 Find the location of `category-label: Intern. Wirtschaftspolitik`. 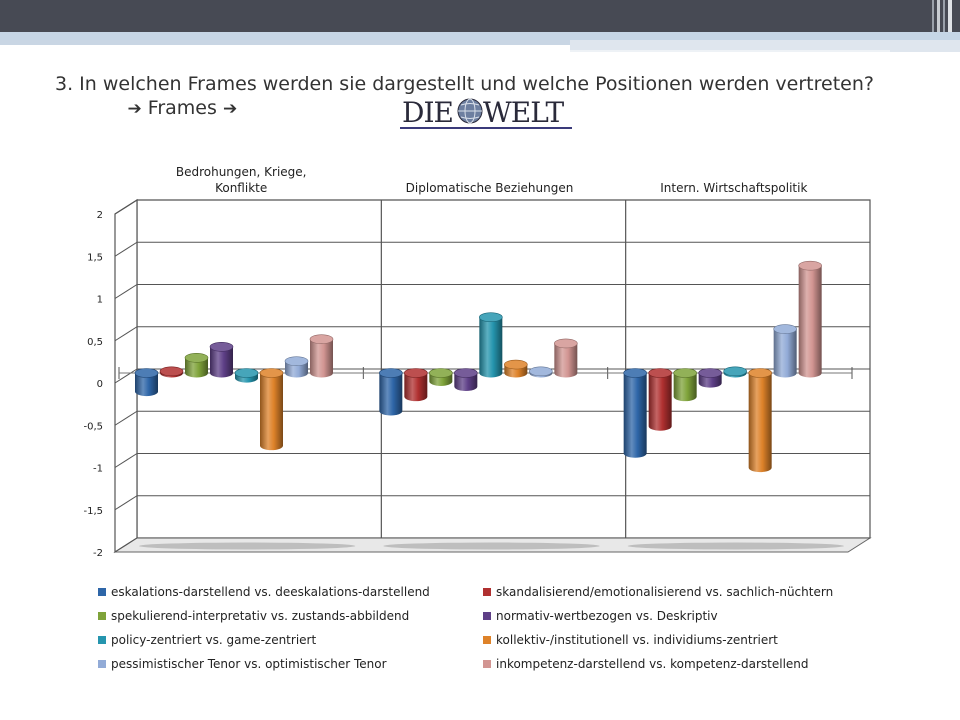

category-label: Intern. Wirtschaftspolitik is located at coordinates (733, 188).